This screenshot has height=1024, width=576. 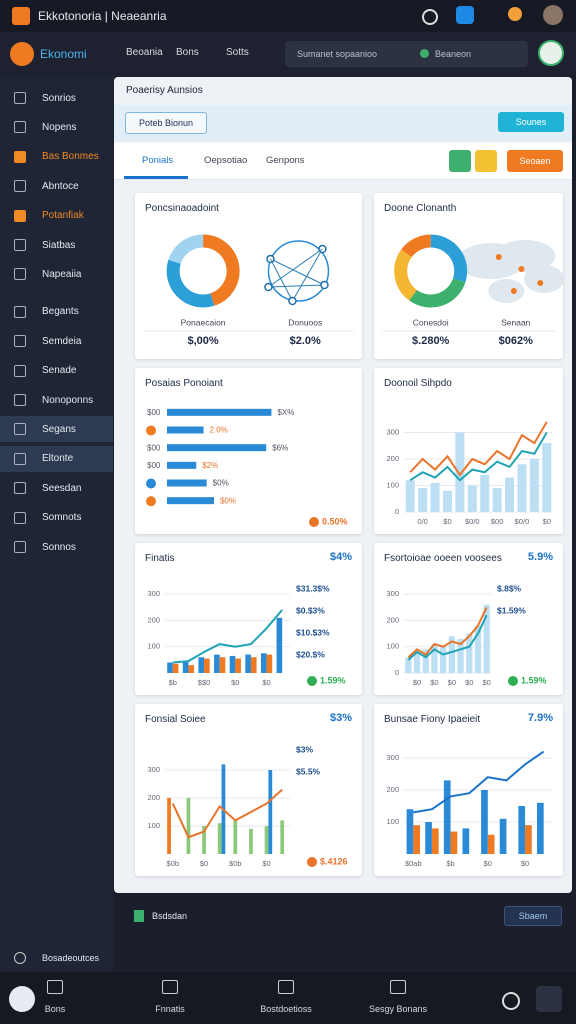 I want to click on sidebar-item: Senade, so click(x=56, y=371).